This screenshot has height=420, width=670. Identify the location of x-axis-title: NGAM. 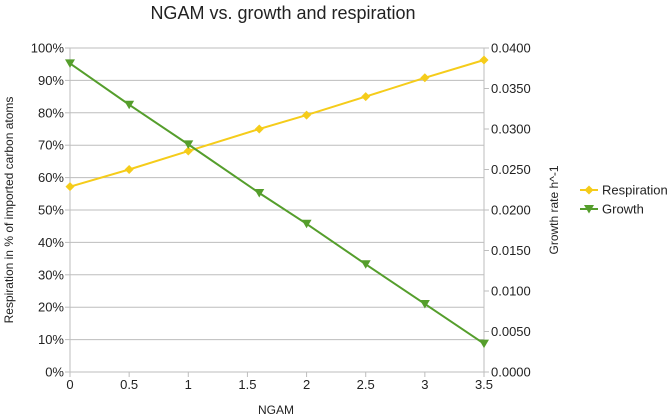
(276, 410).